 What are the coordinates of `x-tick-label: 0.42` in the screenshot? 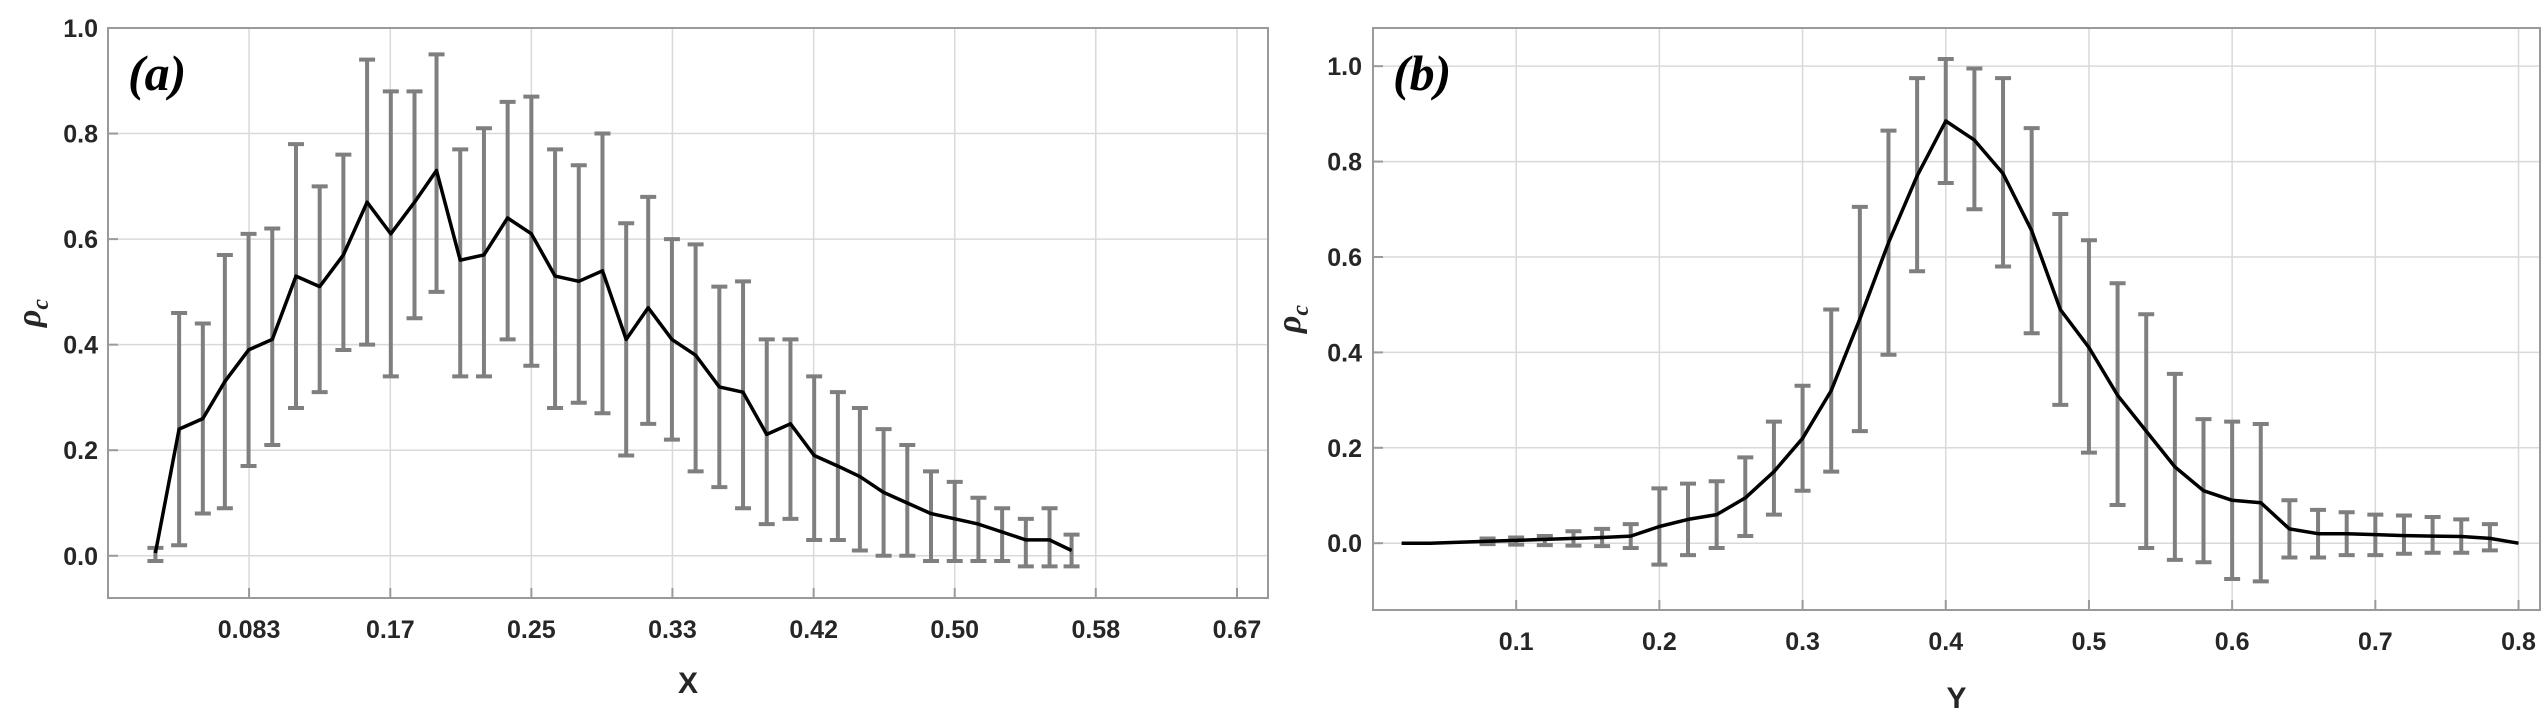 It's located at (813, 630).